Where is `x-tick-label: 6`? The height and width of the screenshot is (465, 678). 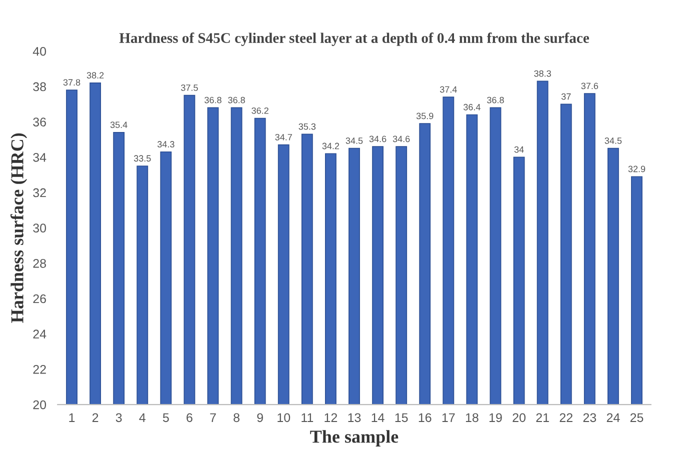
x-tick-label: 6 is located at coordinates (189, 417).